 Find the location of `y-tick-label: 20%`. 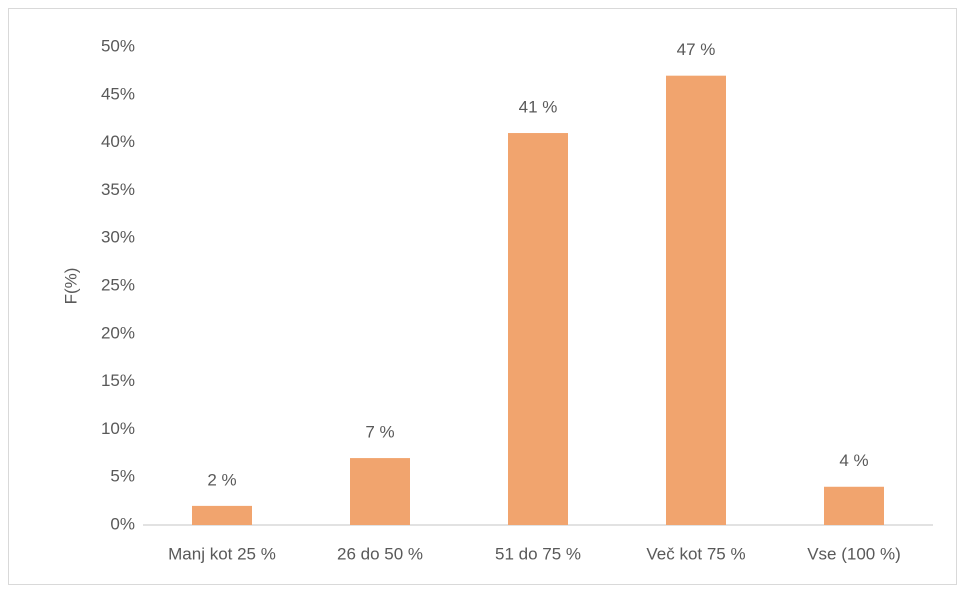

y-tick-label: 20% is located at coordinates (118, 332).